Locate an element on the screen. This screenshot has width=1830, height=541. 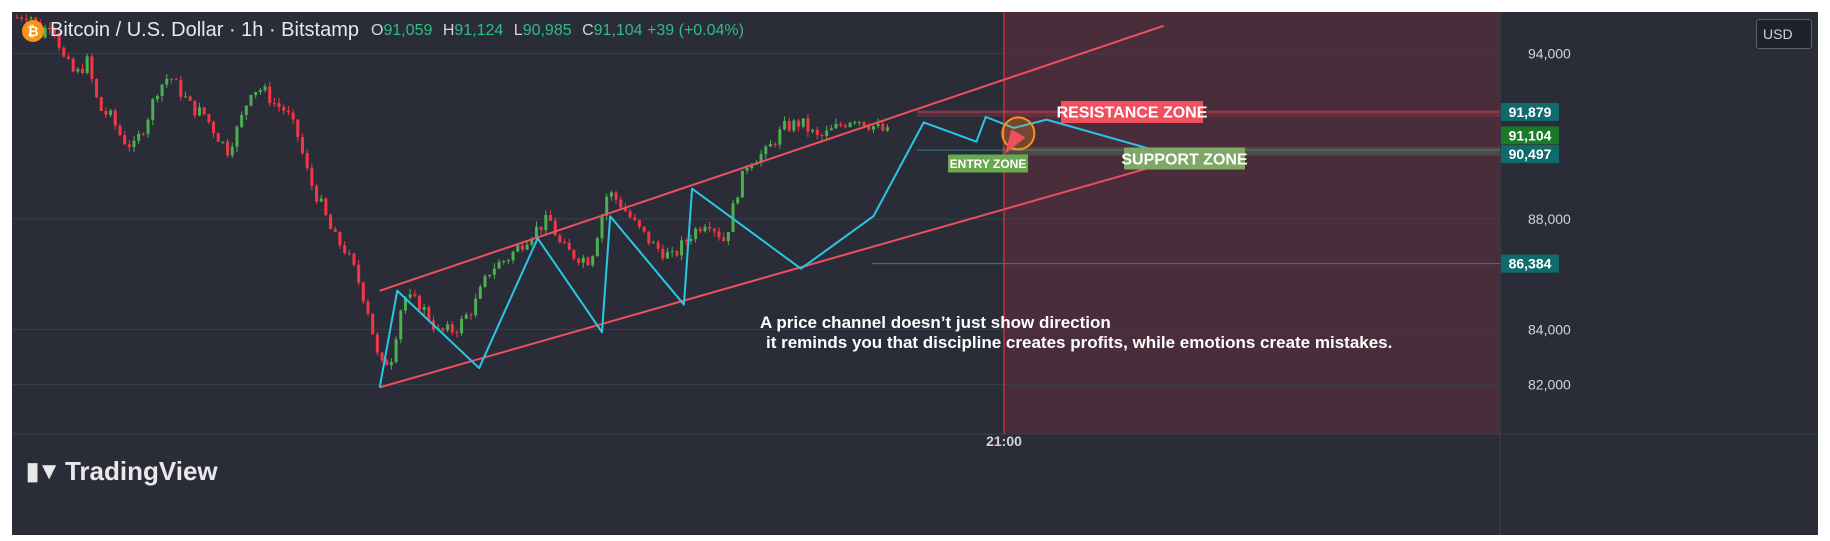
symbol-title: Bitcoin / U.S. Dollar · 1h · Bitstamp is located at coordinates (204, 30).